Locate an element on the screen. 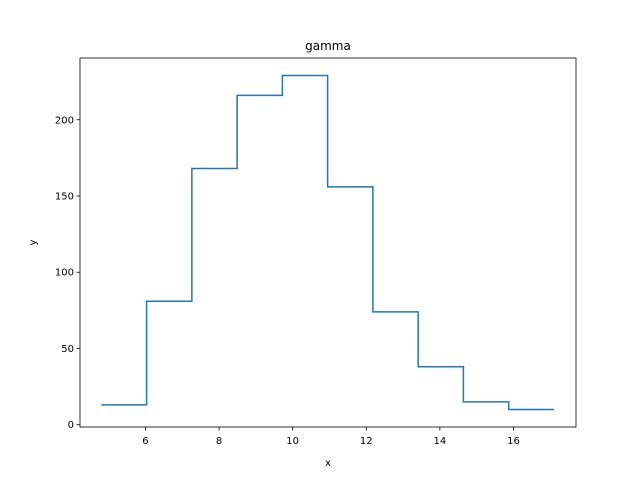 This screenshot has height=480, width=640. x-axis-label: x is located at coordinates (328, 463).